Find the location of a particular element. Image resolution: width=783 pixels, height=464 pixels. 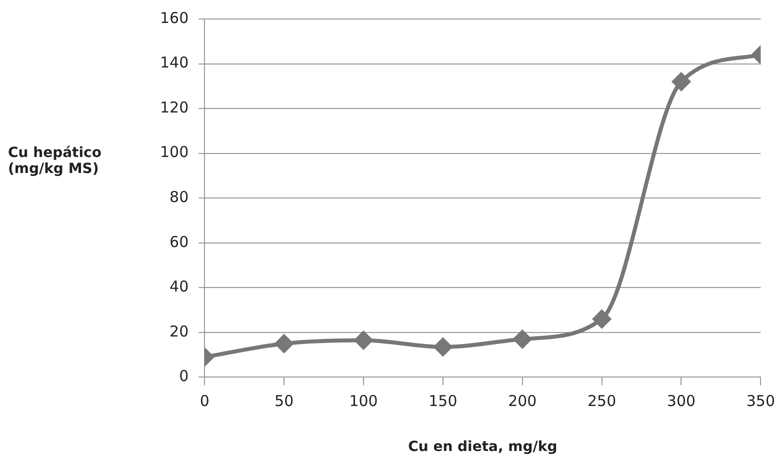

y-tick-label: 80 is located at coordinates (179, 197).